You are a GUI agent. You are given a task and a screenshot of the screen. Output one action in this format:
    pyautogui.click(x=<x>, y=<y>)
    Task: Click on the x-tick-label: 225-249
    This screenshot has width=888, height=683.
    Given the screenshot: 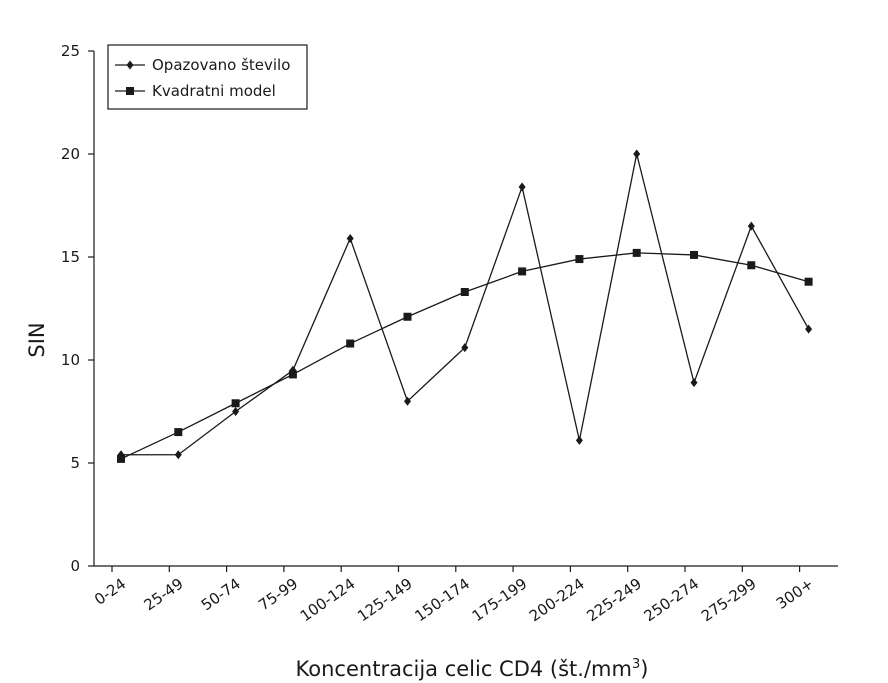 What is the action you would take?
    pyautogui.click(x=614, y=600)
    